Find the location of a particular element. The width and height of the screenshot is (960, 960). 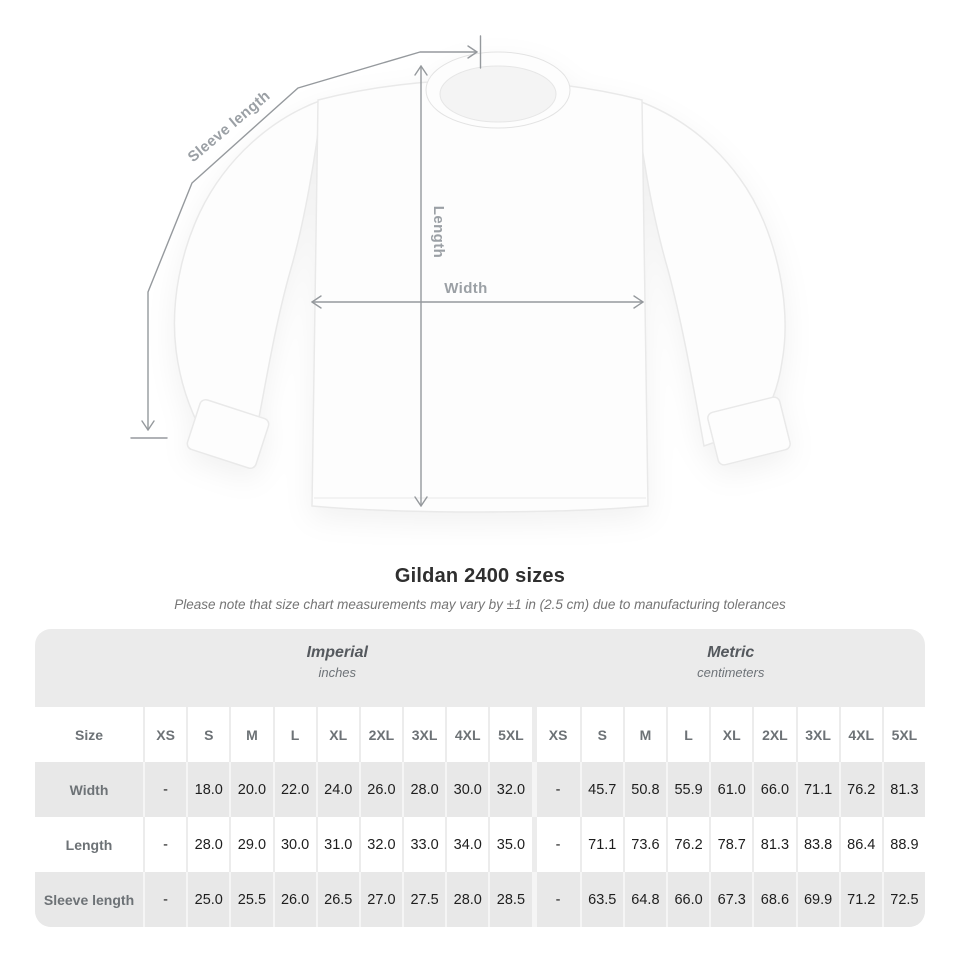

cell-sleeve-length-metric-xl: 67.3 is located at coordinates (730, 899).